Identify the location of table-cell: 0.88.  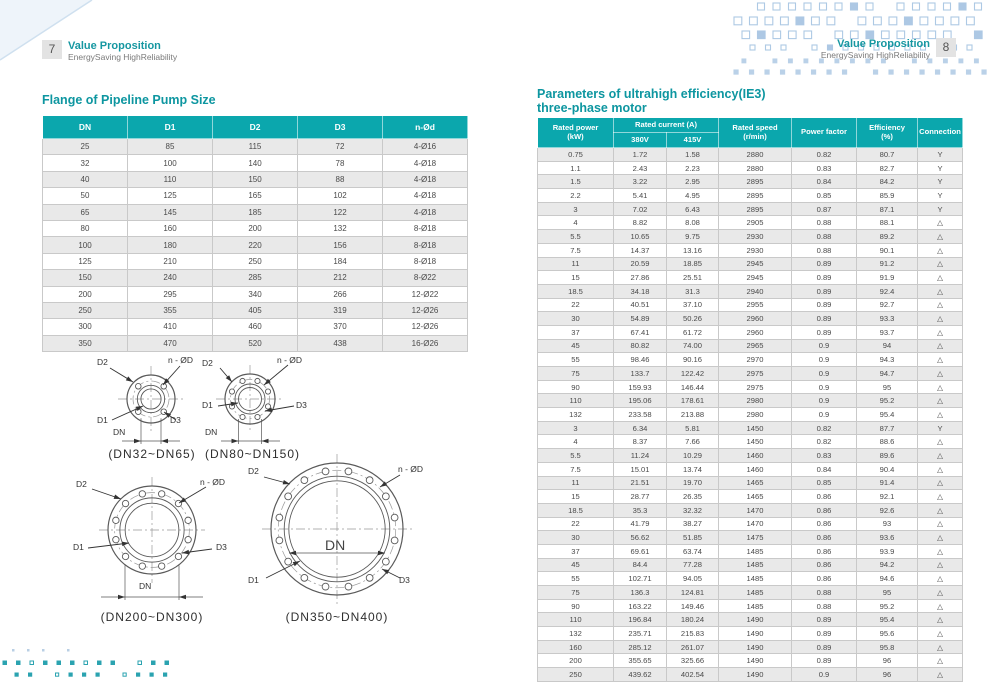
(824, 223).